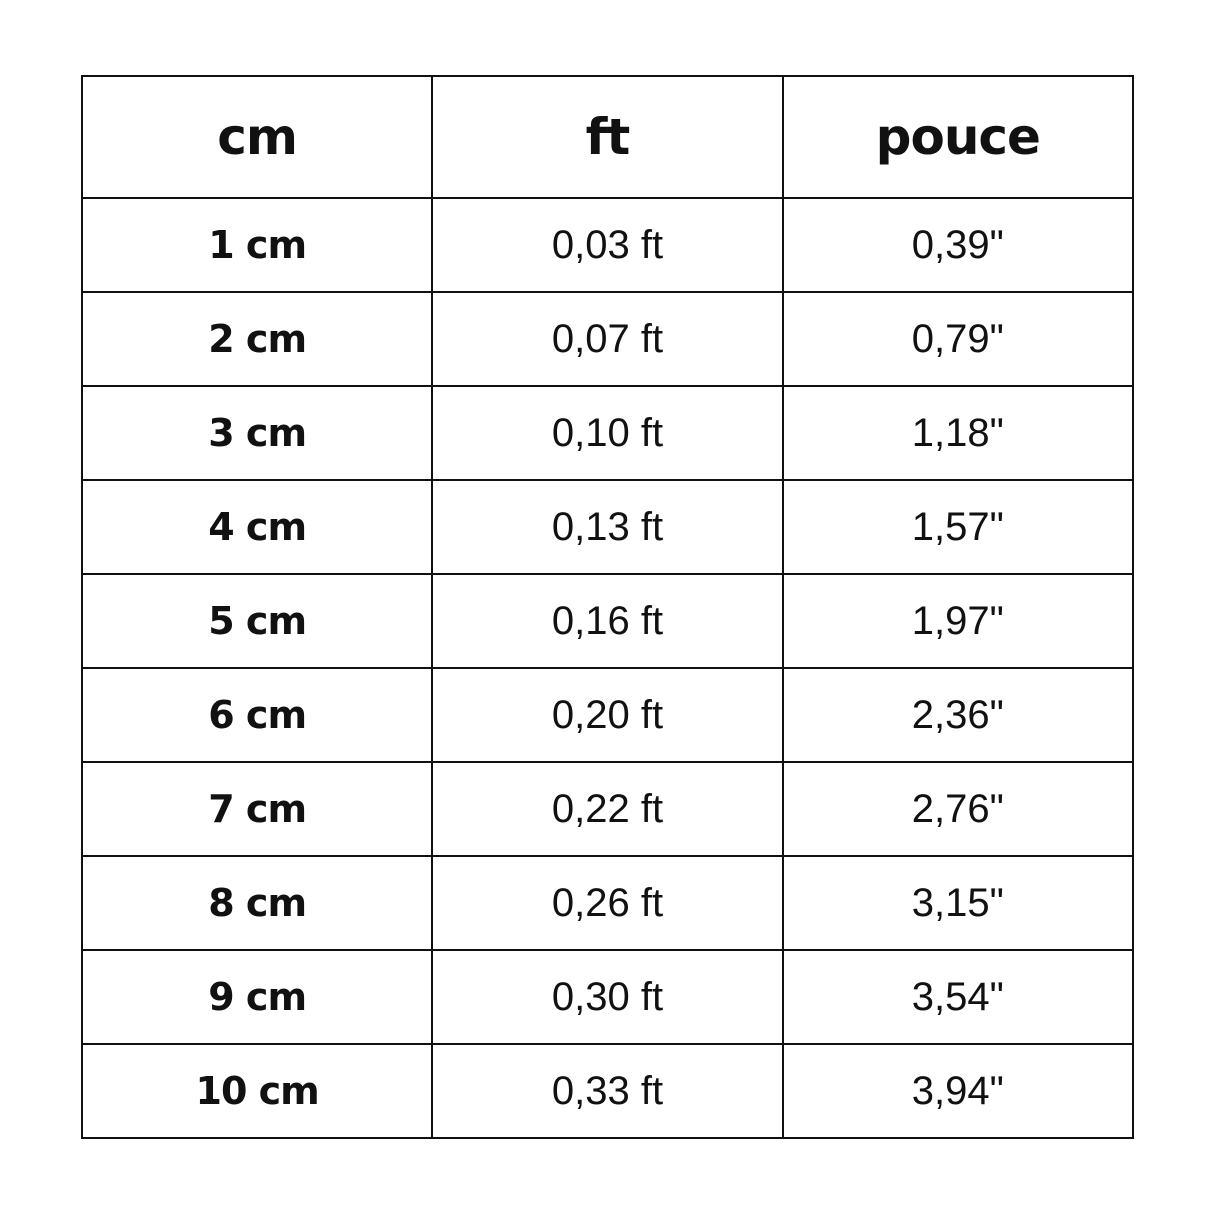 The image size is (1214, 1214). Describe the element at coordinates (958, 903) in the screenshot. I see `cell-pouce: 3,15"` at that location.